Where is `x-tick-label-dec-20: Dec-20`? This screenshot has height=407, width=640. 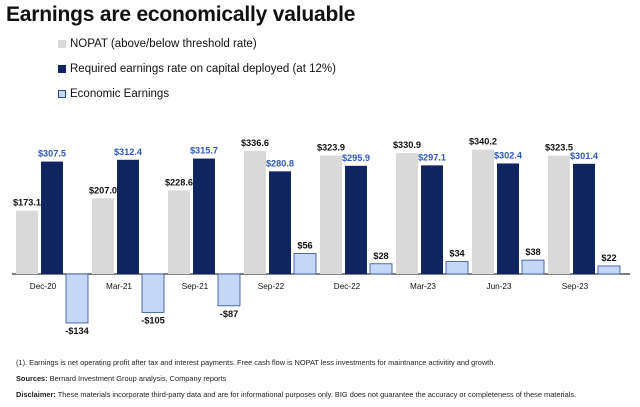
x-tick-label-dec-20: Dec-20 is located at coordinates (43, 286).